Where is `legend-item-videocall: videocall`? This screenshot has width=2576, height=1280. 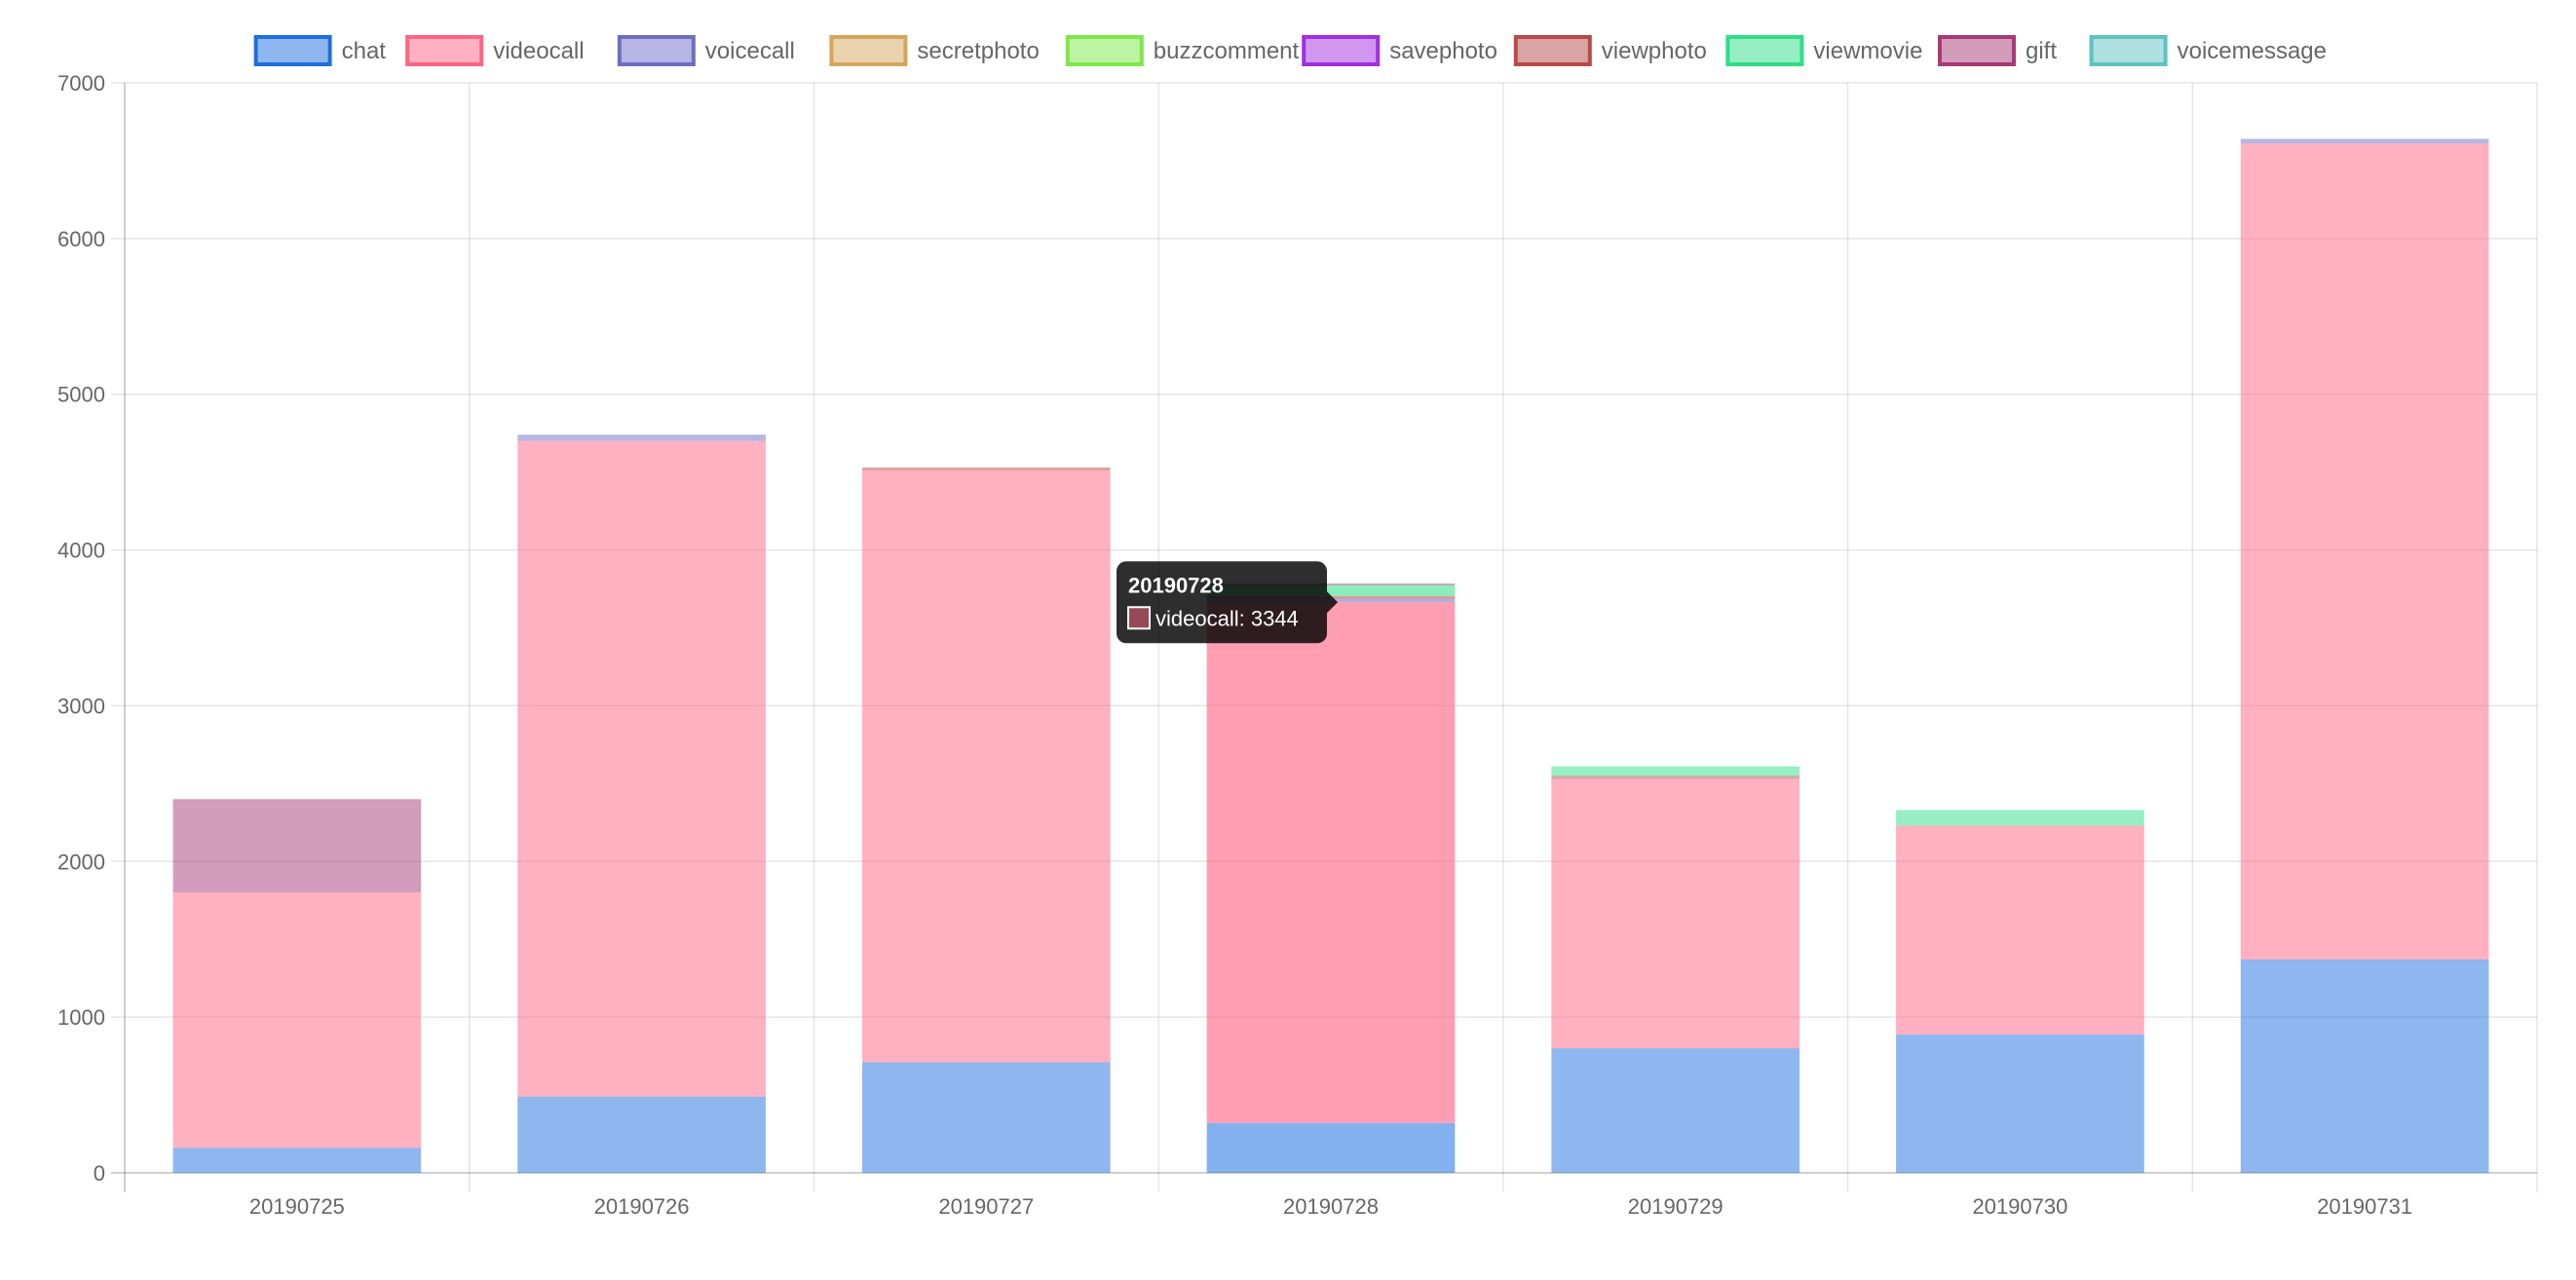
legend-item-videocall: videocall is located at coordinates (495, 50).